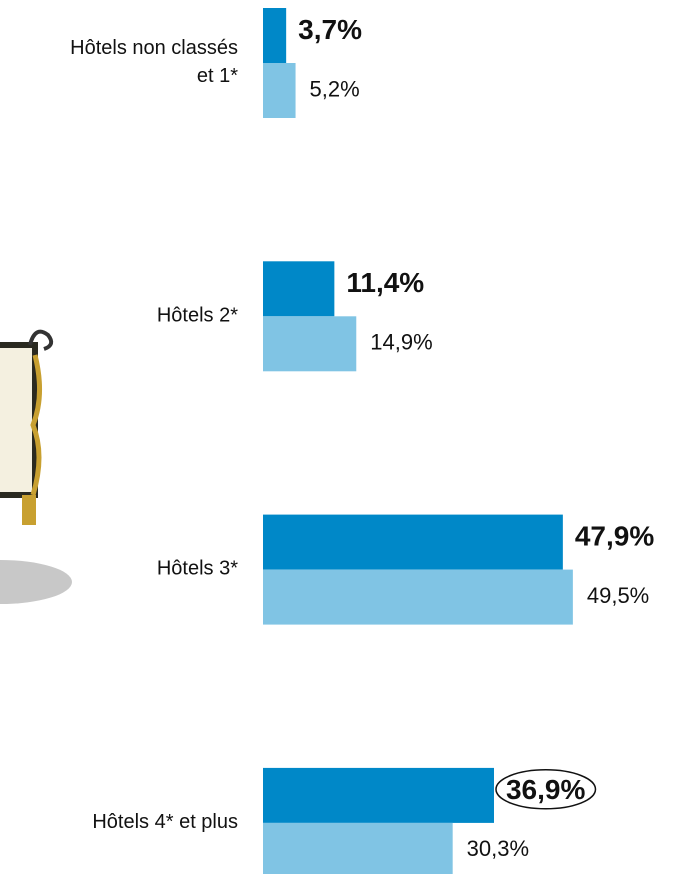 Image resolution: width=679 pixels, height=874 pixels. What do you see at coordinates (197, 316) in the screenshot?
I see `category-label: Hôtels 2*` at bounding box center [197, 316].